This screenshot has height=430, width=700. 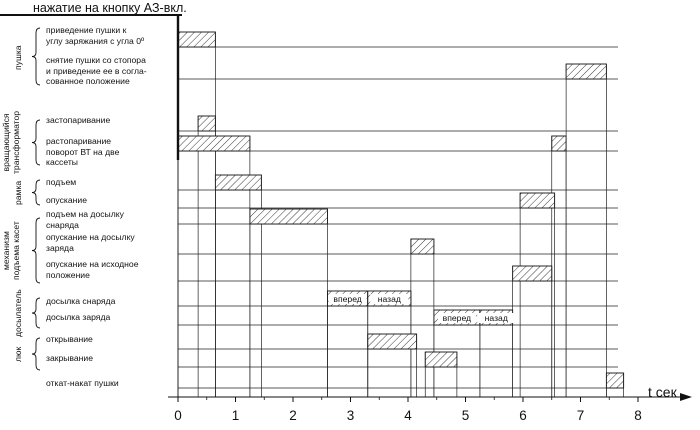 What do you see at coordinates (686, 397) in the screenshot?
I see `axis-arrow-icon` at bounding box center [686, 397].